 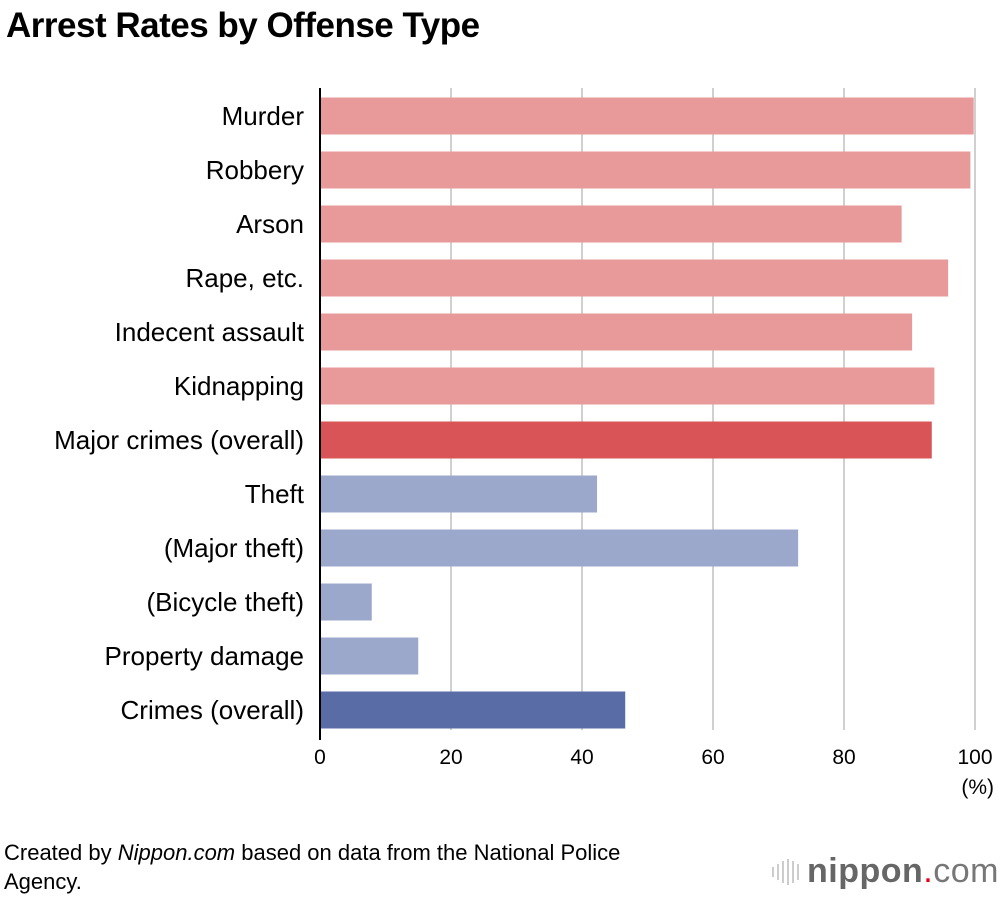 What do you see at coordinates (204, 656) in the screenshot?
I see `category-label: Property damage` at bounding box center [204, 656].